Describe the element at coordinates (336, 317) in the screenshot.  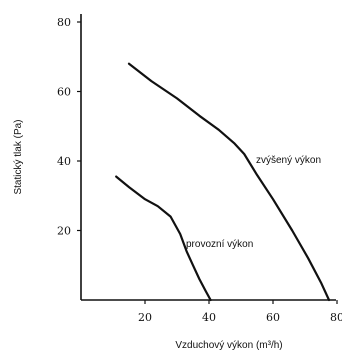
I see `x-tick-label: 80` at that location.